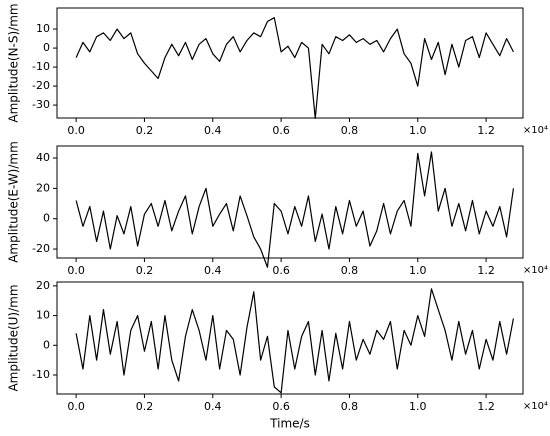 The height and width of the screenshot is (436, 550). I want to click on y-tick-label: 40, so click(43, 157).